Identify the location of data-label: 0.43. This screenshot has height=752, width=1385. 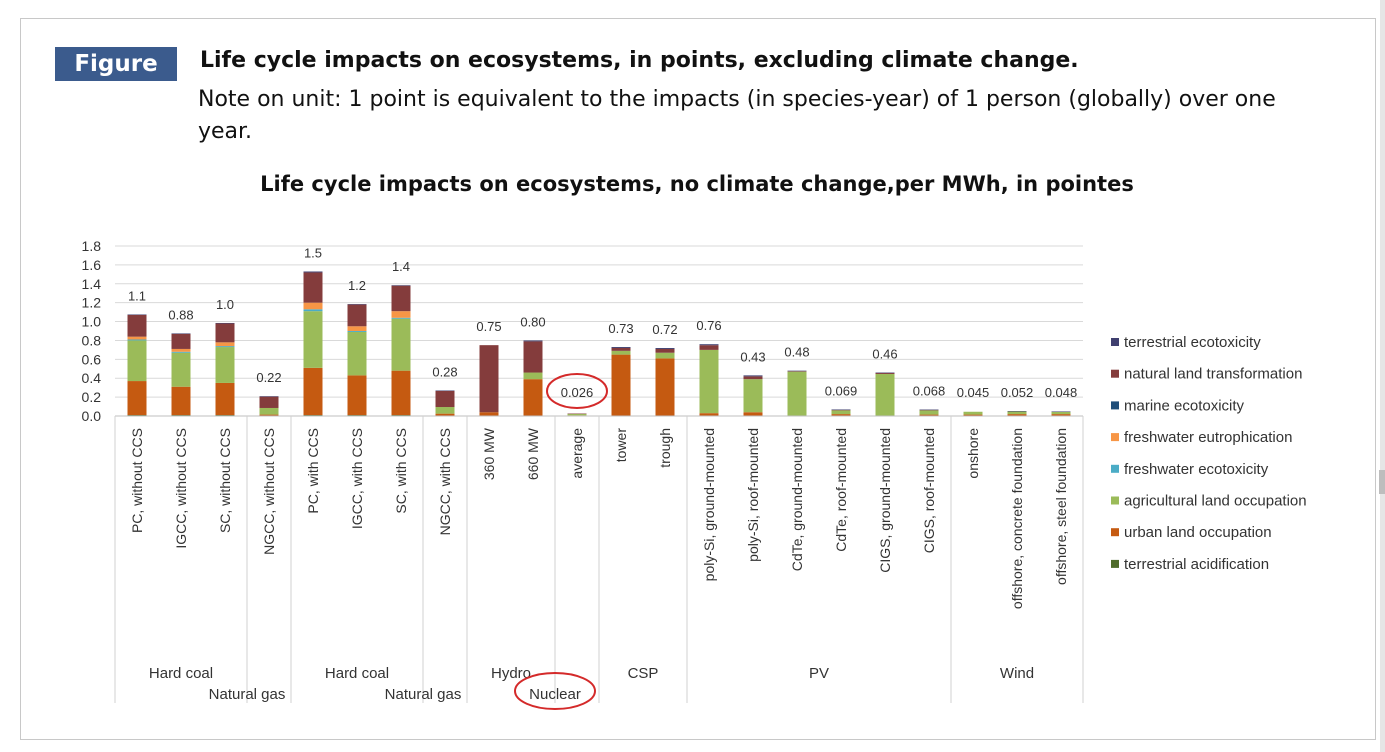
(752, 356).